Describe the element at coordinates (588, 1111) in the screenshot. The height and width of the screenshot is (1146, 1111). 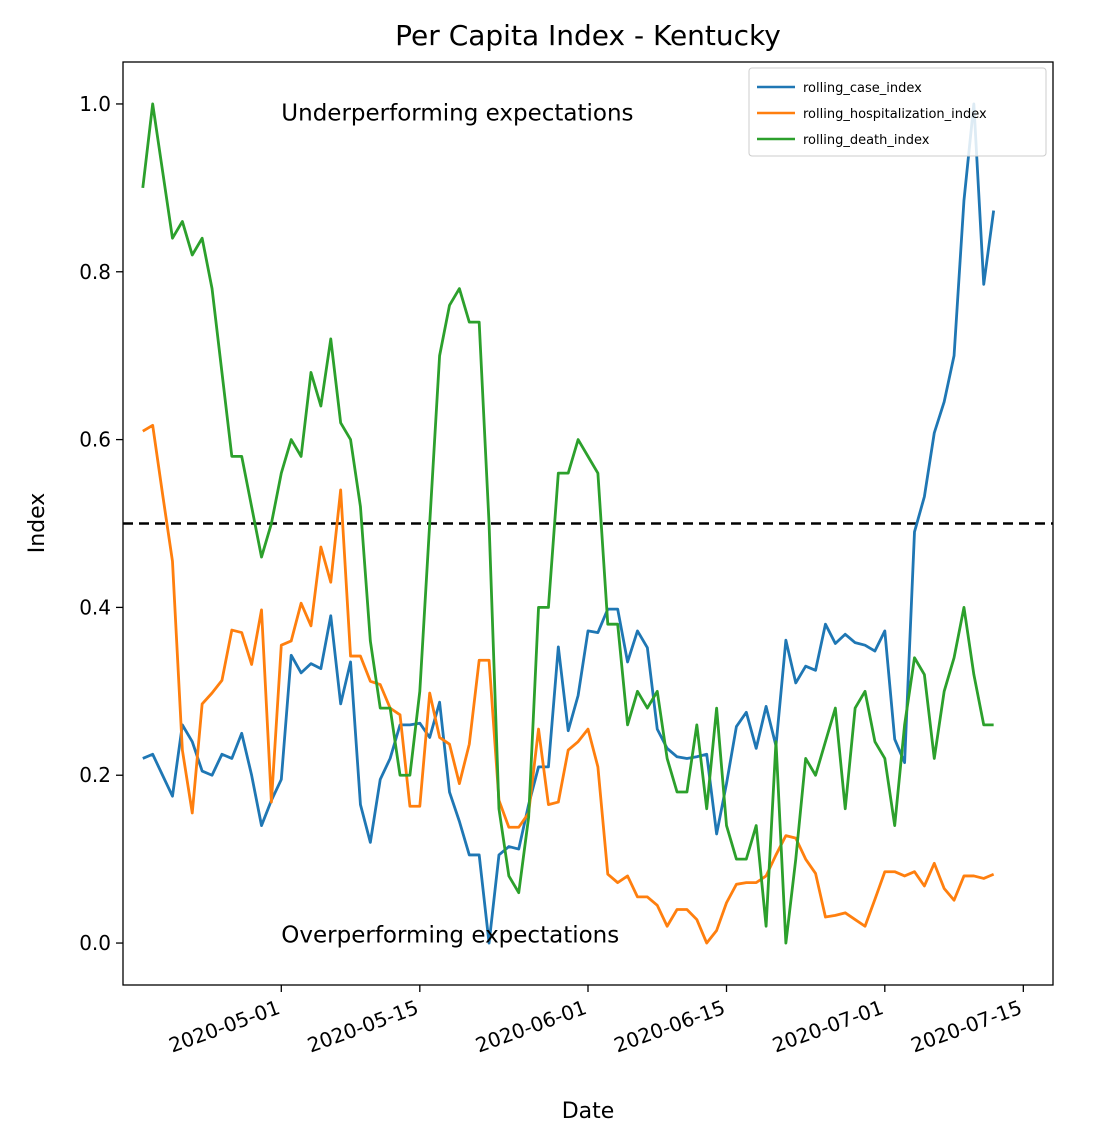
I see `x-axis-label: Date` at that location.